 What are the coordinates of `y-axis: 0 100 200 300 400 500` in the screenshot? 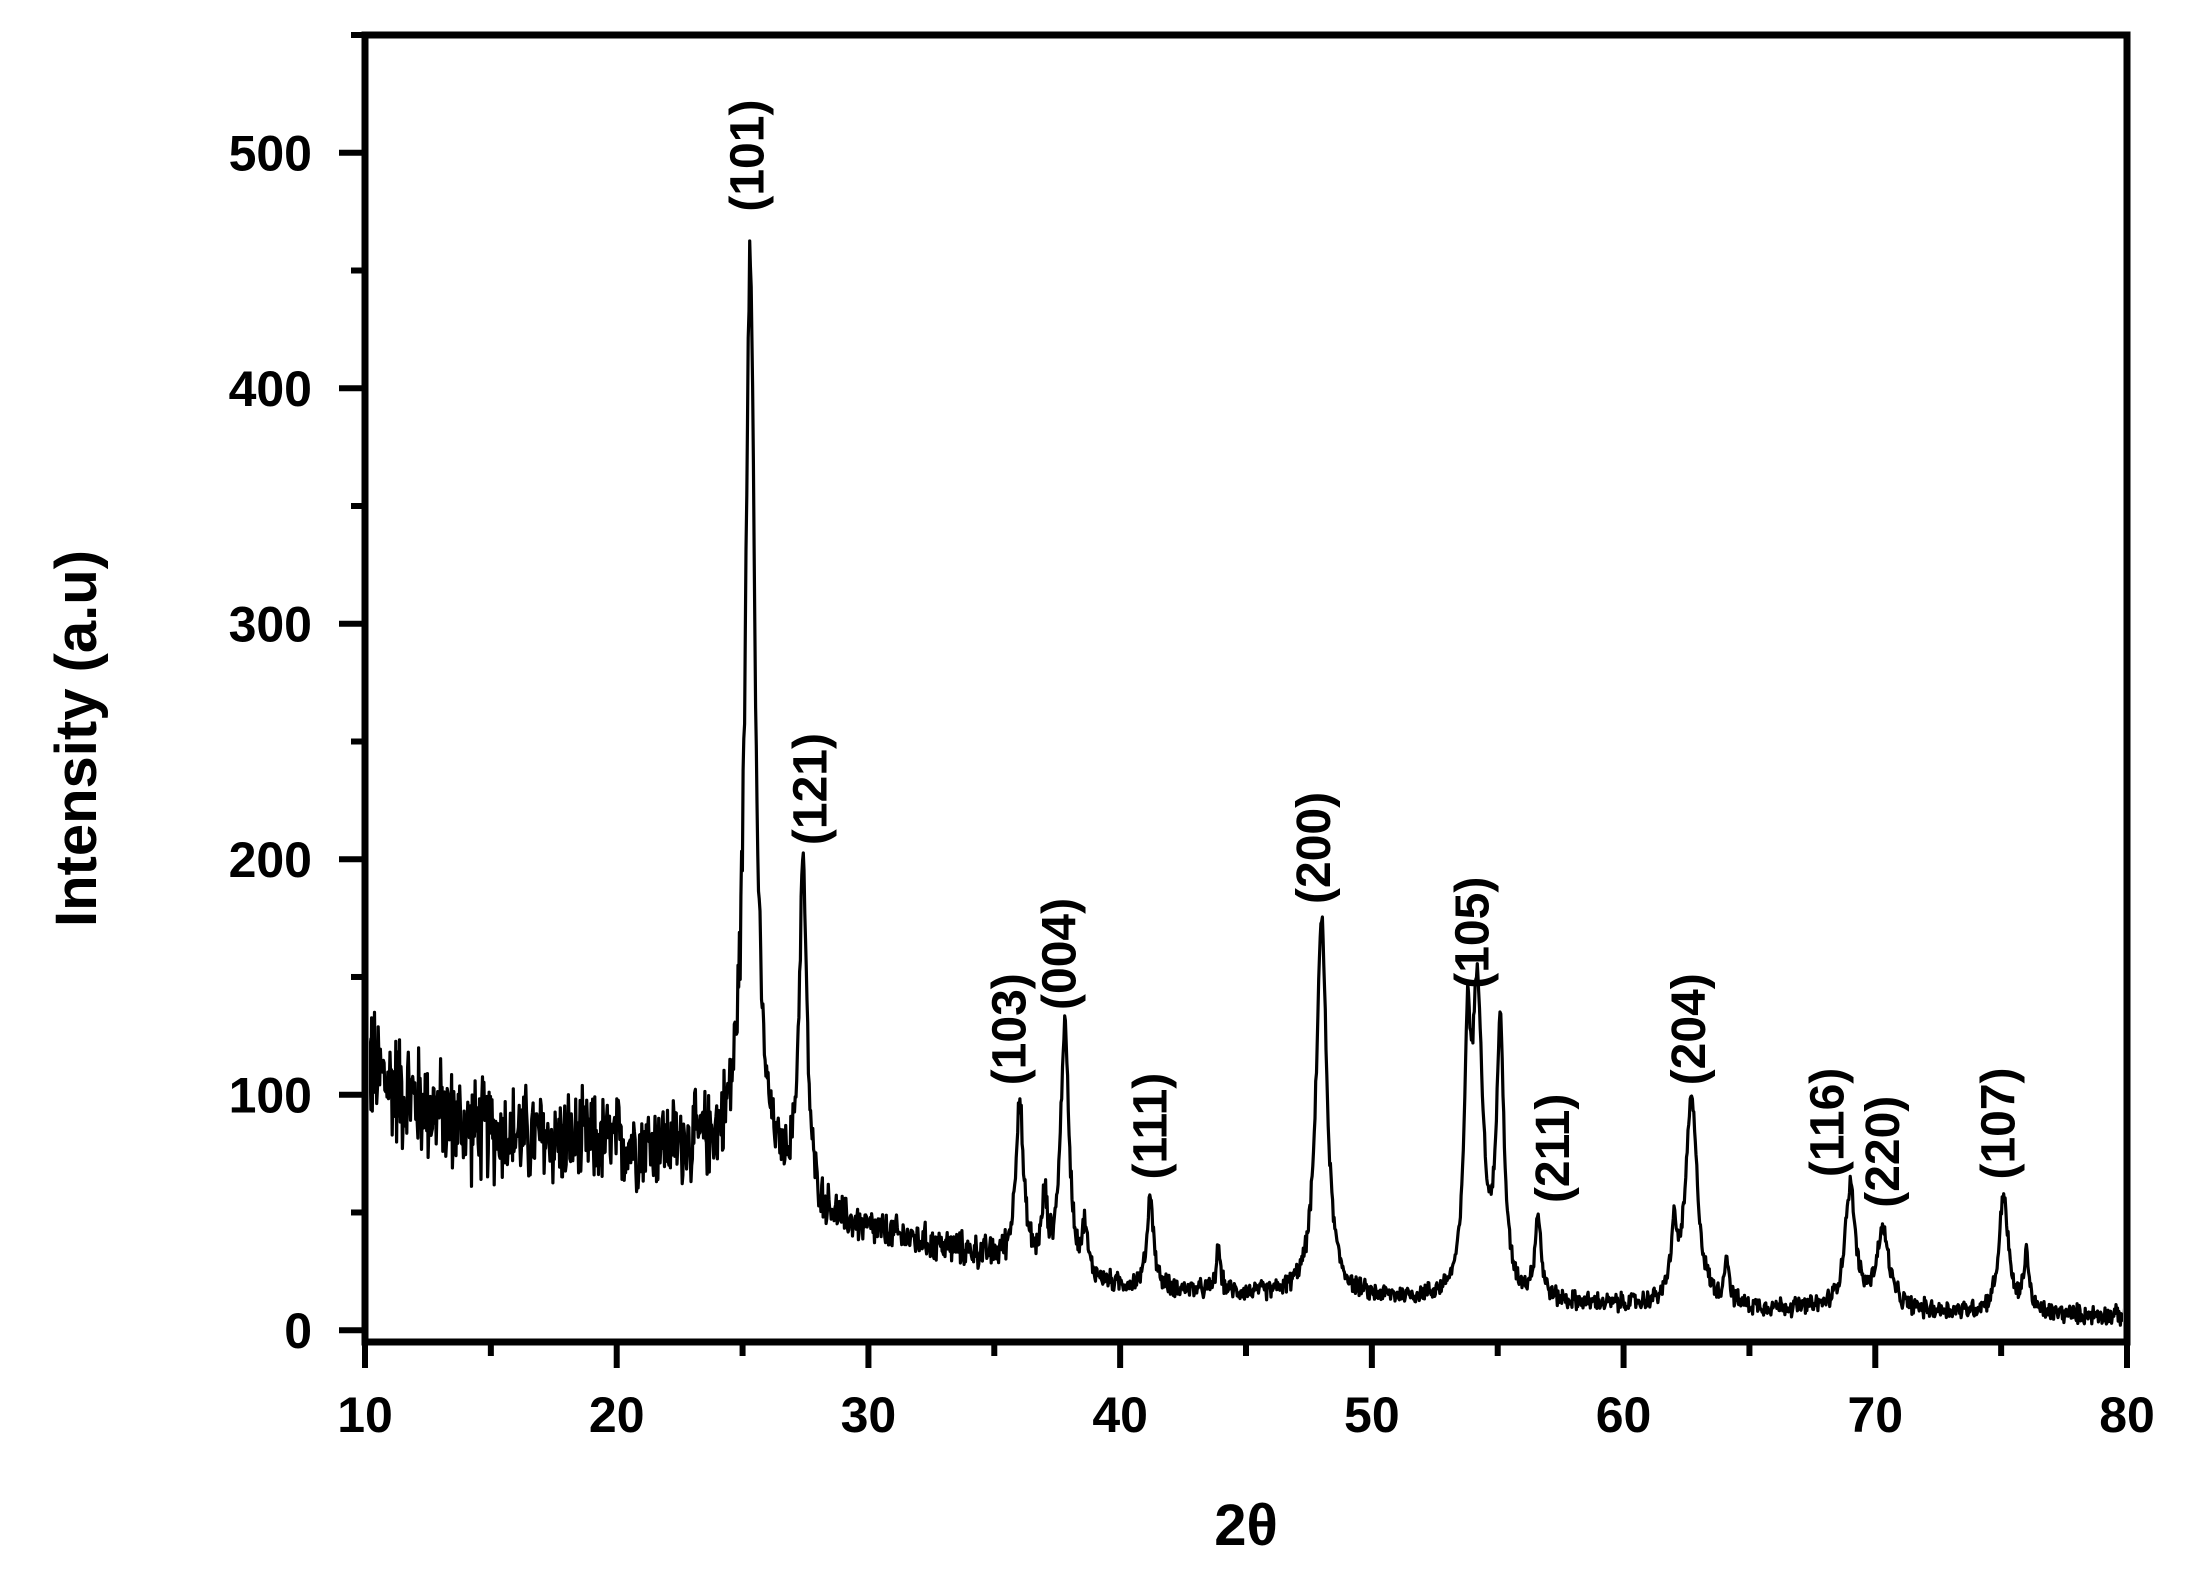 It's located at (297, 695).